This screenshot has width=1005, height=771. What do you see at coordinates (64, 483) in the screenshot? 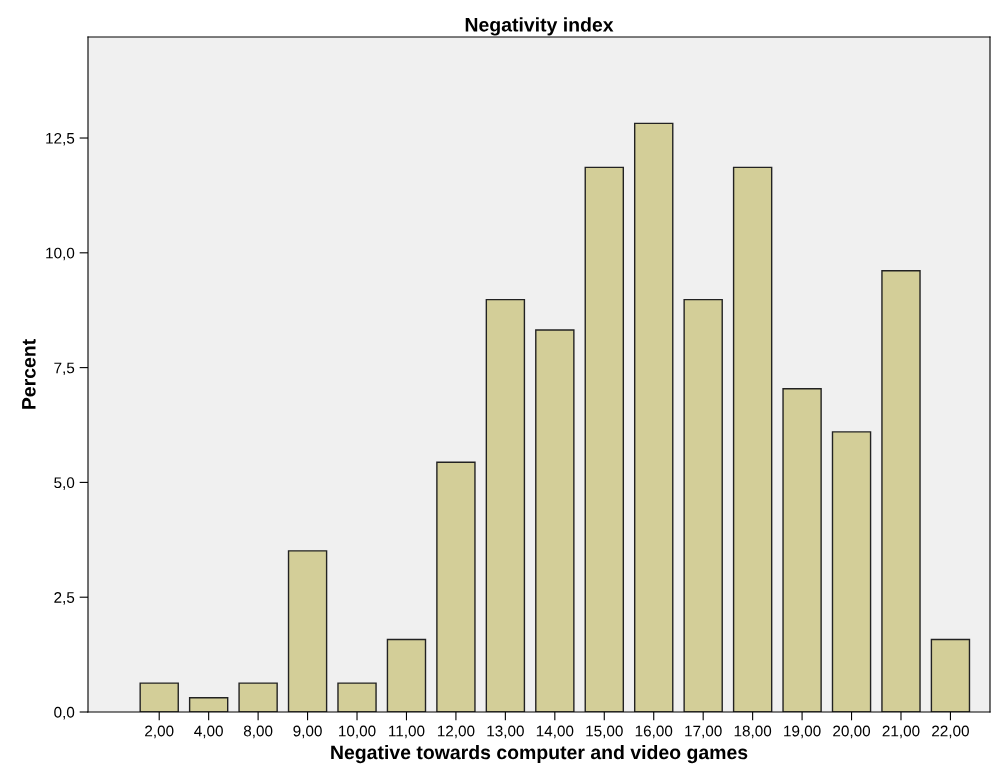
I see `y-tick-label: 5,0` at bounding box center [64, 483].